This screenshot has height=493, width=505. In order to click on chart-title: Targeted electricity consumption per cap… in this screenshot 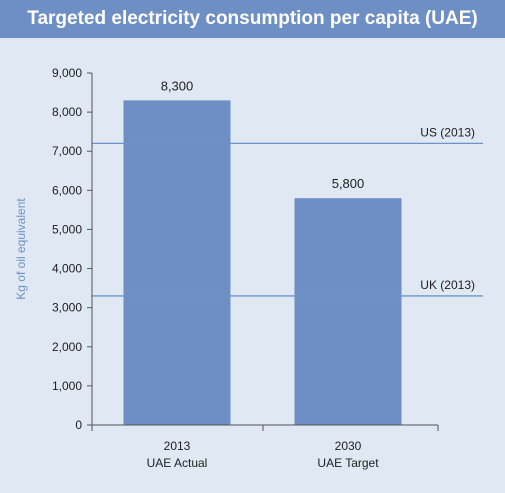, I will do `click(252, 18)`.